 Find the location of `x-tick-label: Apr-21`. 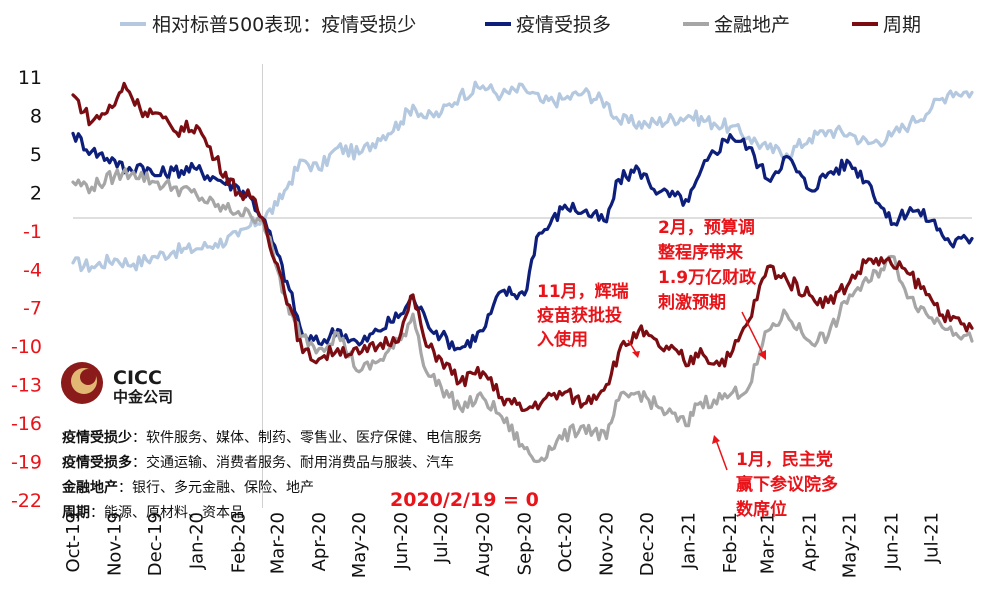

x-tick-label: Apr-21 is located at coordinates (809, 541).